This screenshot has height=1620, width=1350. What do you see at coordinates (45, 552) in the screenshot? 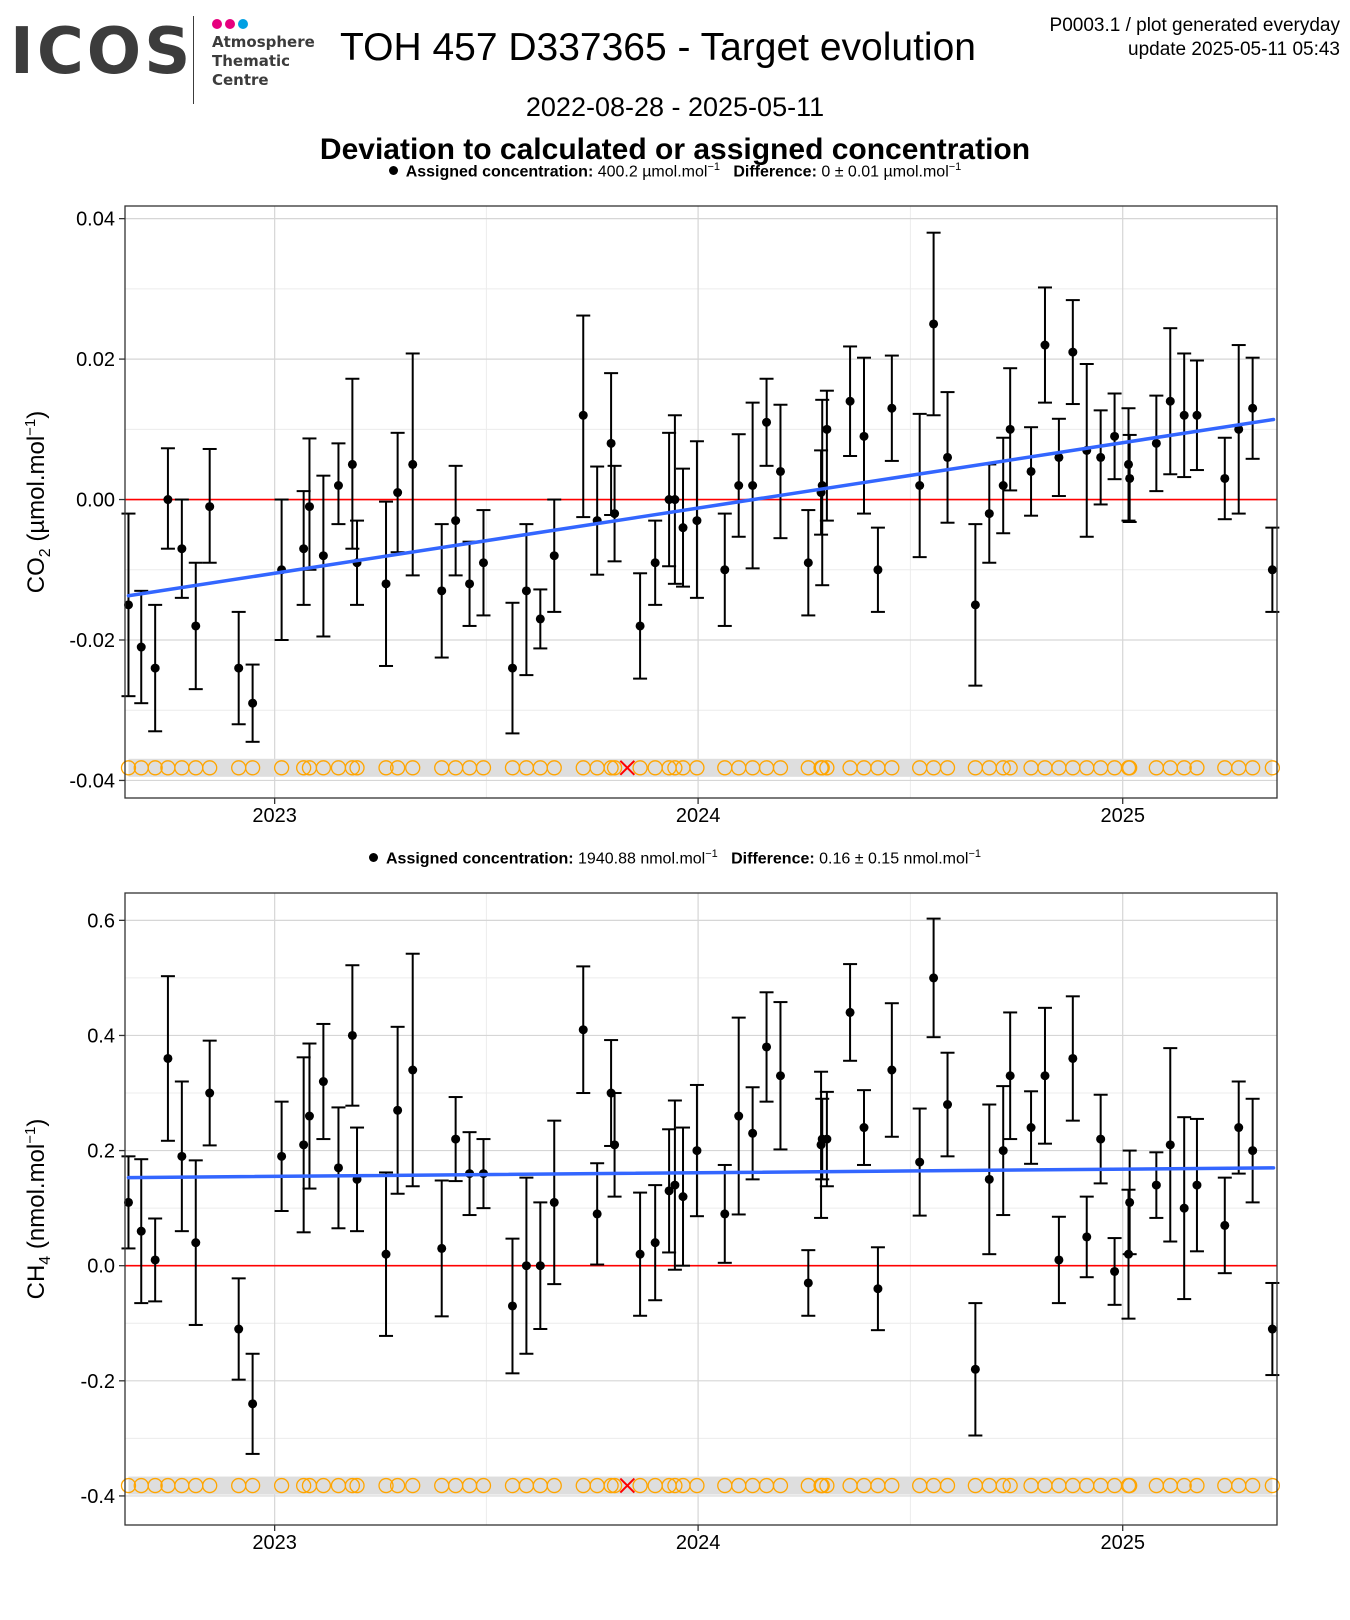
I see `y-axis-label-subscript: 2` at bounding box center [45, 552].